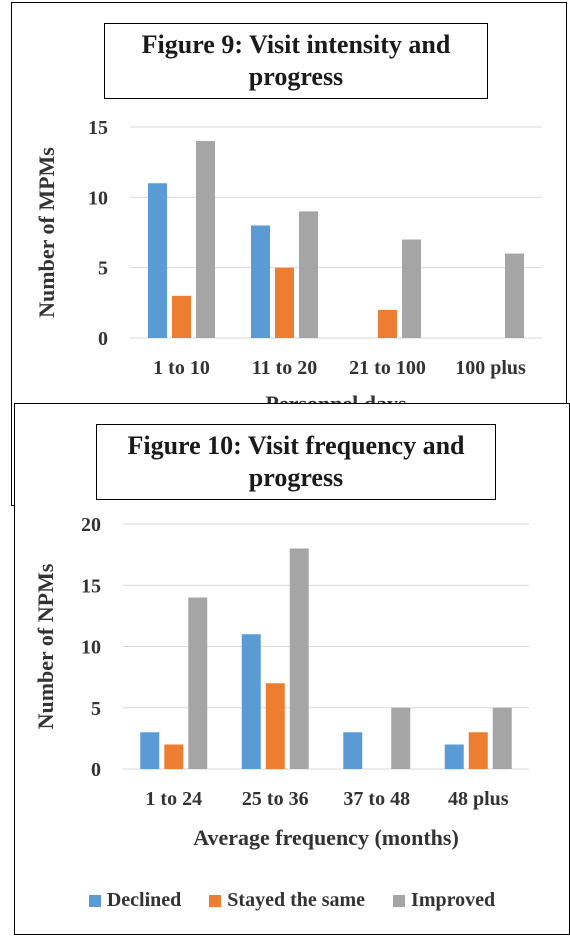 The width and height of the screenshot is (570, 938). I want to click on x-tick-label: 48 plus, so click(478, 799).